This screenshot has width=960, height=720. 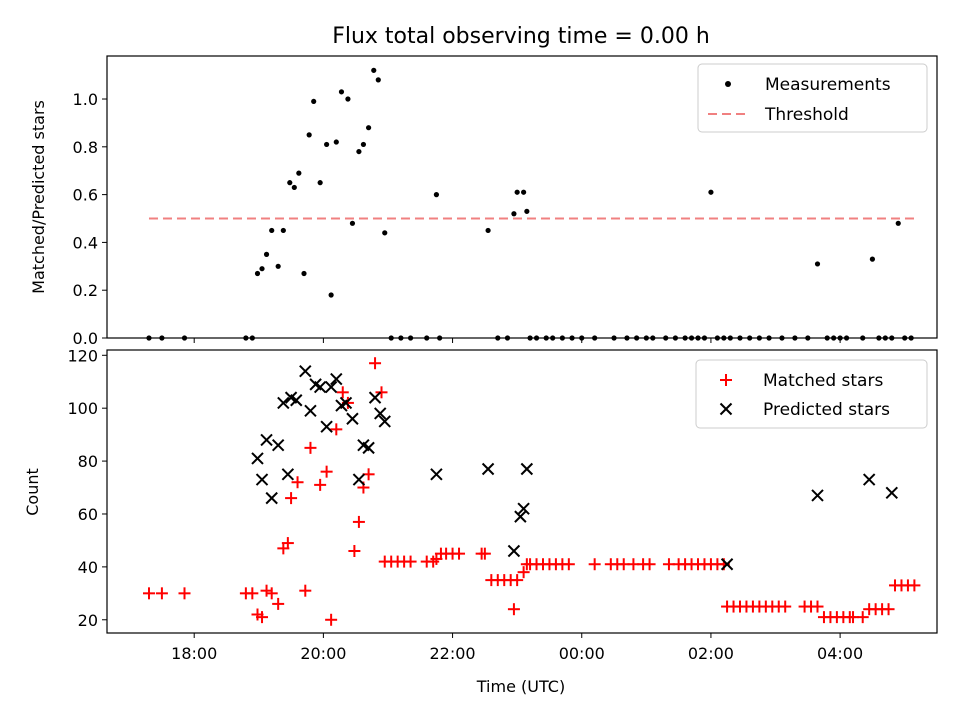 What do you see at coordinates (85, 242) in the screenshot?
I see `top-y-tick-label: 0.4` at bounding box center [85, 242].